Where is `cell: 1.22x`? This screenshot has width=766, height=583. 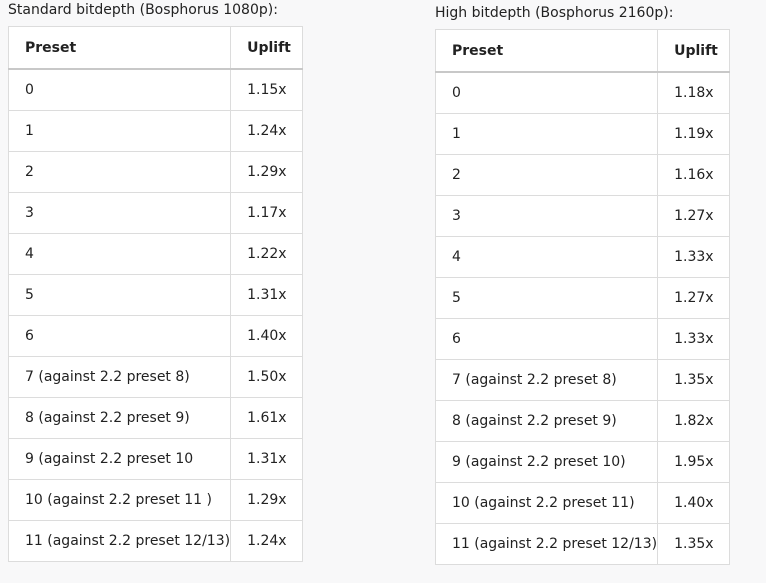
cell: 1.22x is located at coordinates (267, 254).